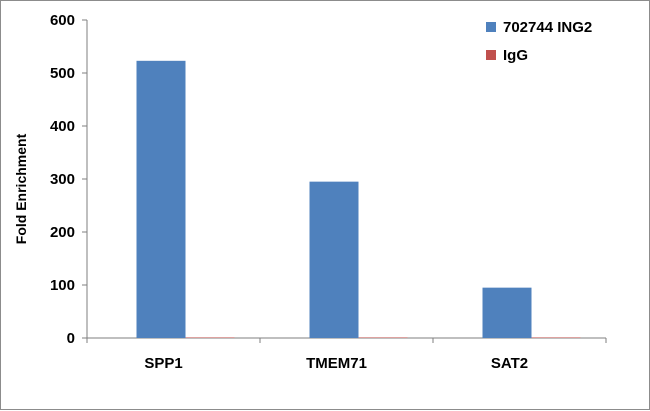 This screenshot has width=650, height=411. Describe the element at coordinates (62, 126) in the screenshot. I see `y-tick-label: 400` at that location.